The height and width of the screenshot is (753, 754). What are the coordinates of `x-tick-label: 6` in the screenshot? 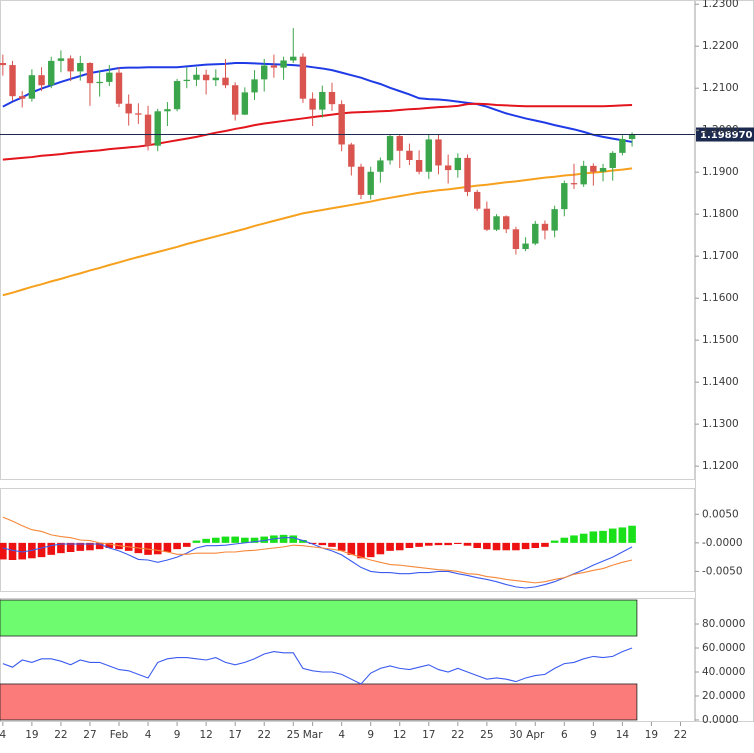 It's located at (564, 735).